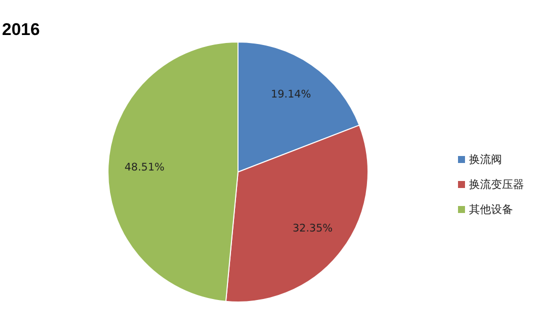 The height and width of the screenshot is (335, 549). I want to click on data-label: 32.35%, so click(312, 228).